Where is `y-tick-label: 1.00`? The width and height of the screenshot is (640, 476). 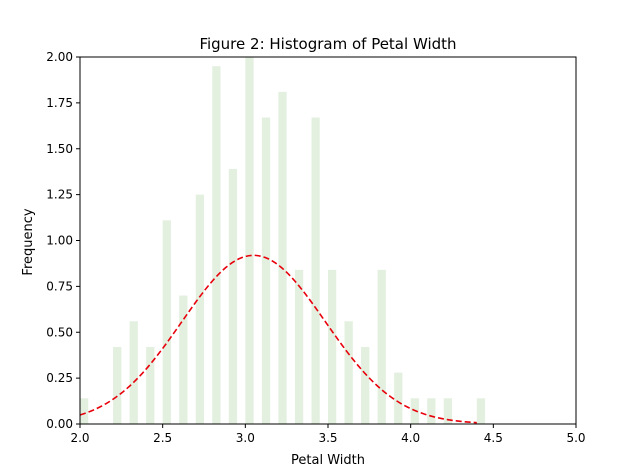
y-tick-label: 1.00 is located at coordinates (59, 241).